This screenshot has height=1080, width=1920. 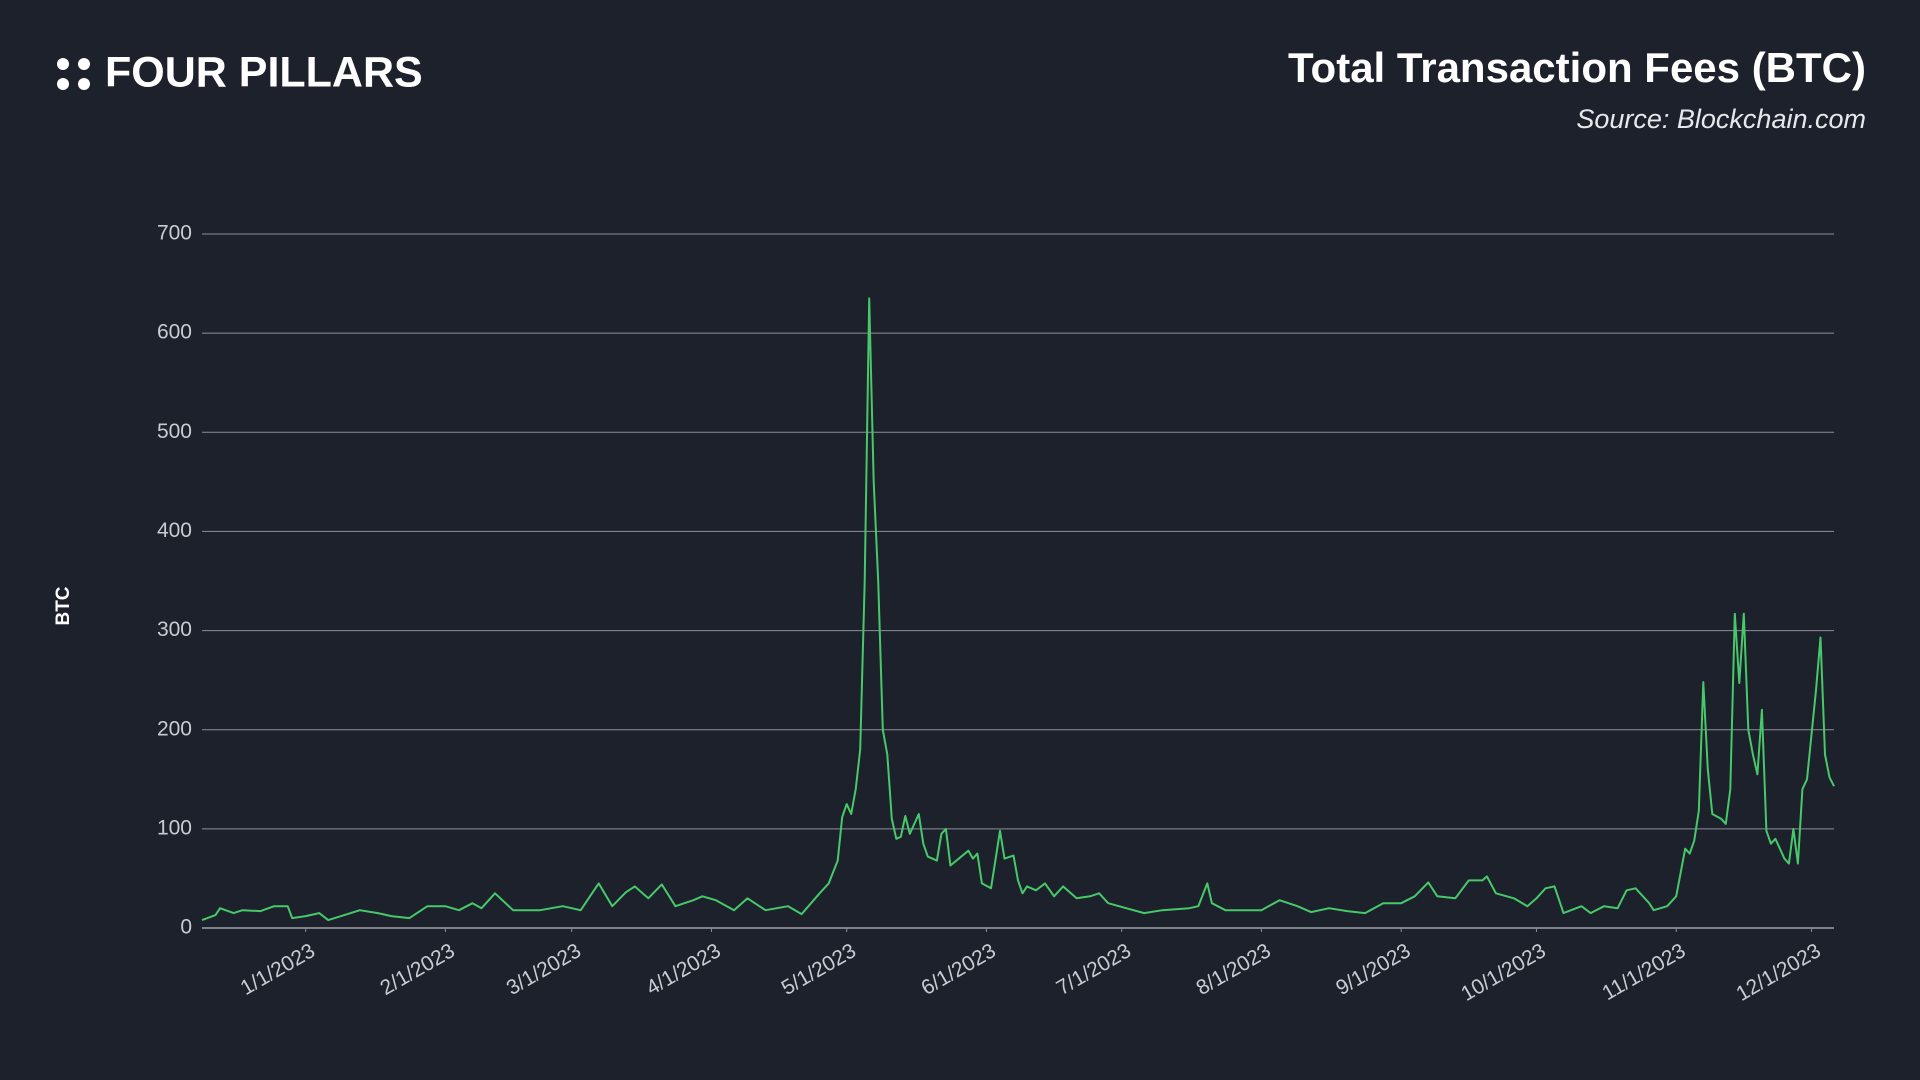 What do you see at coordinates (417, 969) in the screenshot?
I see `x-tick-label: 2/1/2023` at bounding box center [417, 969].